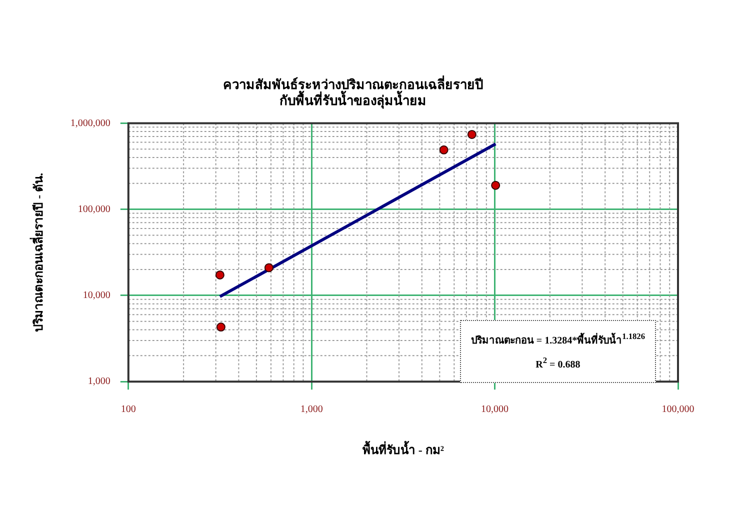  I want to click on x-tick-label: 100,000, so click(678, 410).